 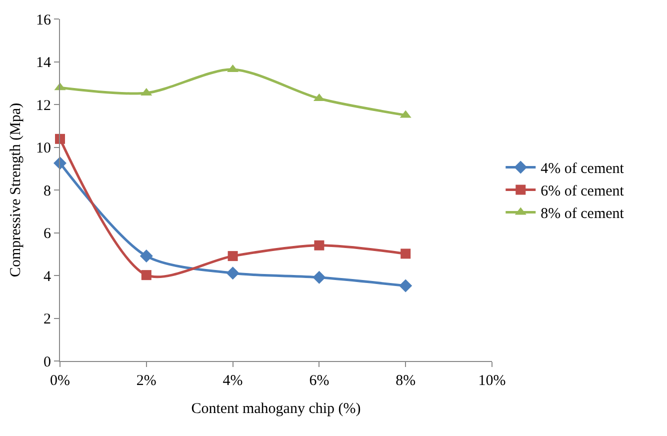 I want to click on x-tick-label: 10%, so click(x=492, y=381).